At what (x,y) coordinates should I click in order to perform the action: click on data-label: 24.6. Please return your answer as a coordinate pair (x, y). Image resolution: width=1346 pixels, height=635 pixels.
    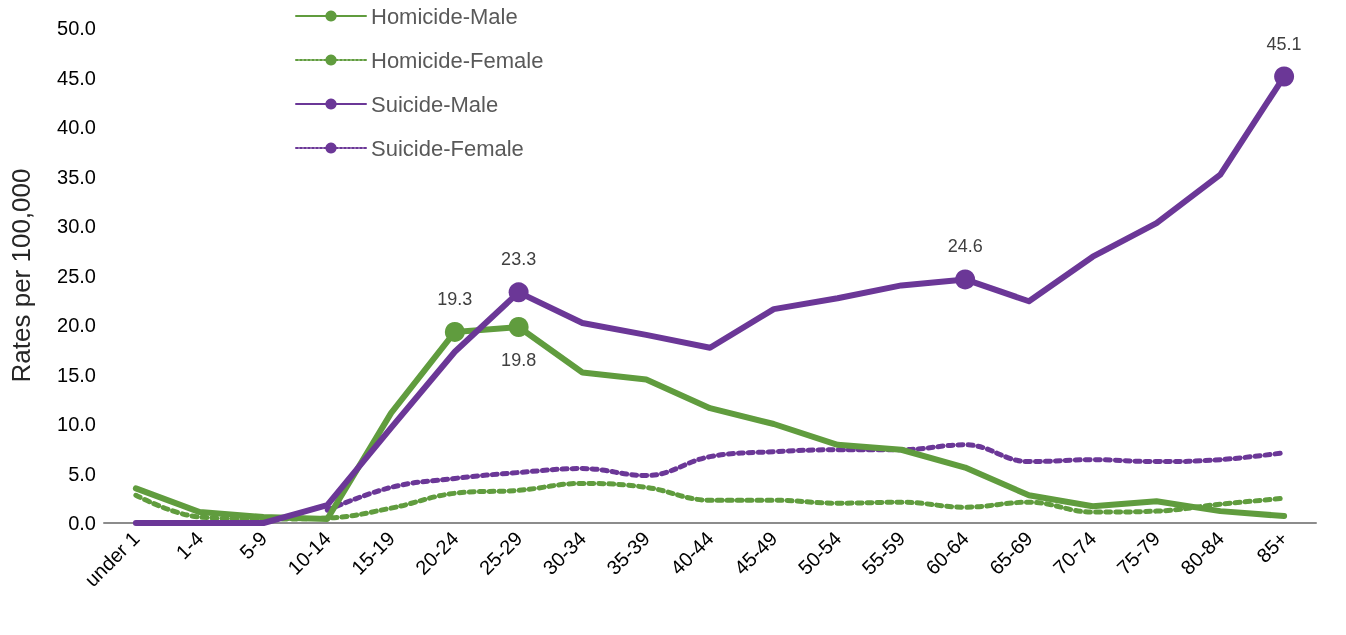
    Looking at the image, I should click on (965, 246).